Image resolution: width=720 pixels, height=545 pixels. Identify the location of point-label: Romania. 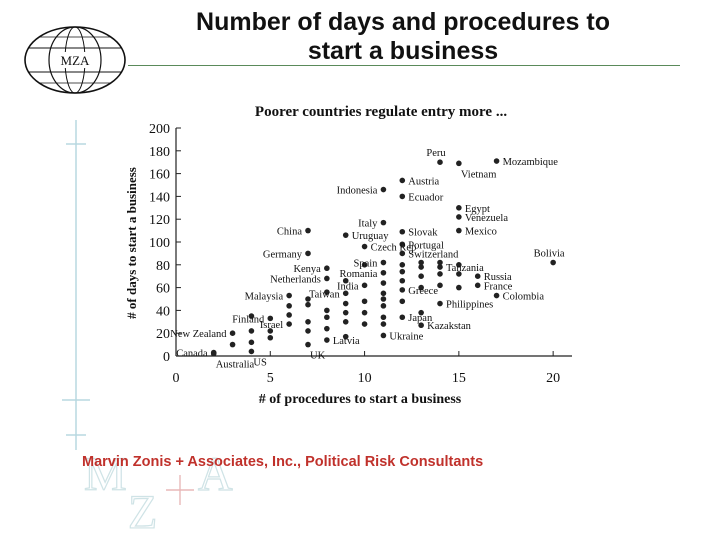
(359, 274).